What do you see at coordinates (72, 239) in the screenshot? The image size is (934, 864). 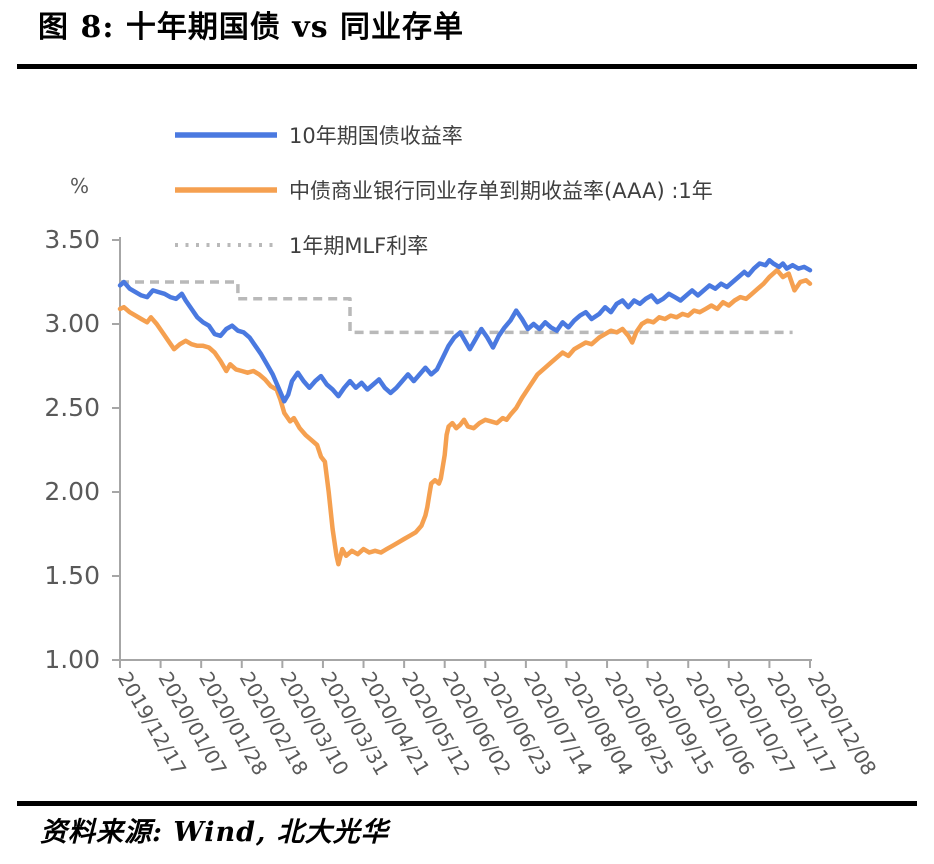 I see `y-tick-label: 3.50` at bounding box center [72, 239].